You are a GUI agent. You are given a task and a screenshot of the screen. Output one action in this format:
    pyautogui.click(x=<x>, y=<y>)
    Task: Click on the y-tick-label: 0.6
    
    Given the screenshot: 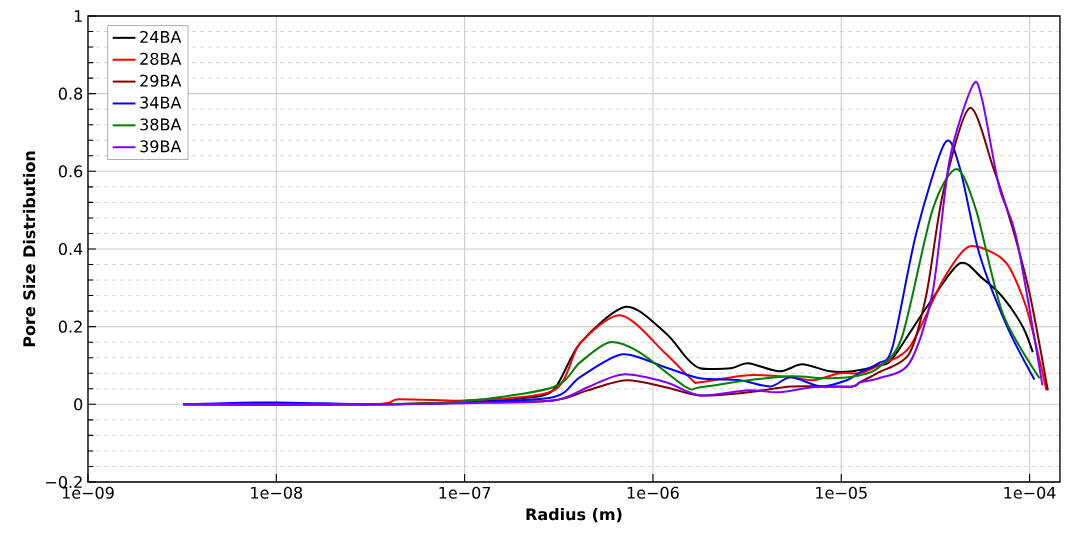 What is the action you would take?
    pyautogui.click(x=70, y=171)
    